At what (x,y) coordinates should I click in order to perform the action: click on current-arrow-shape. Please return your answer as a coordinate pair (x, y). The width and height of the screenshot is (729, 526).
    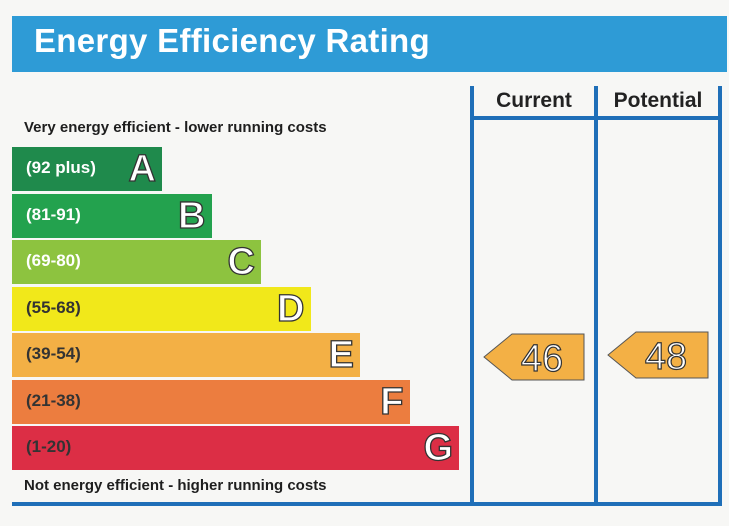
    Looking at the image, I should click on (534, 357).